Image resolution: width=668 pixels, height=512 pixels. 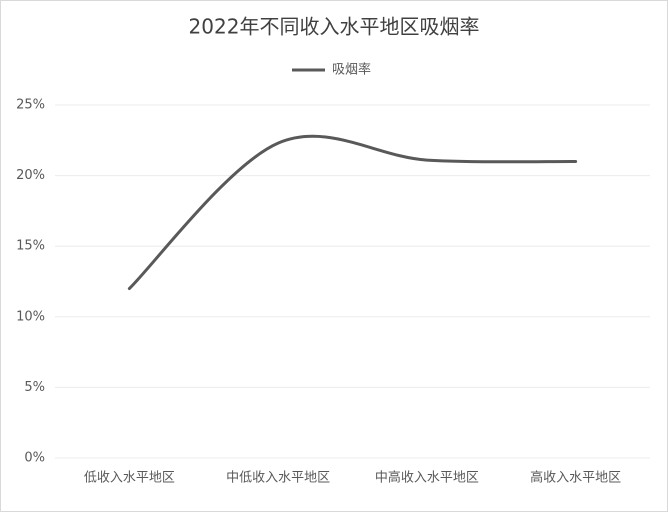 I want to click on y-tick-label: 0%, so click(x=34, y=458).